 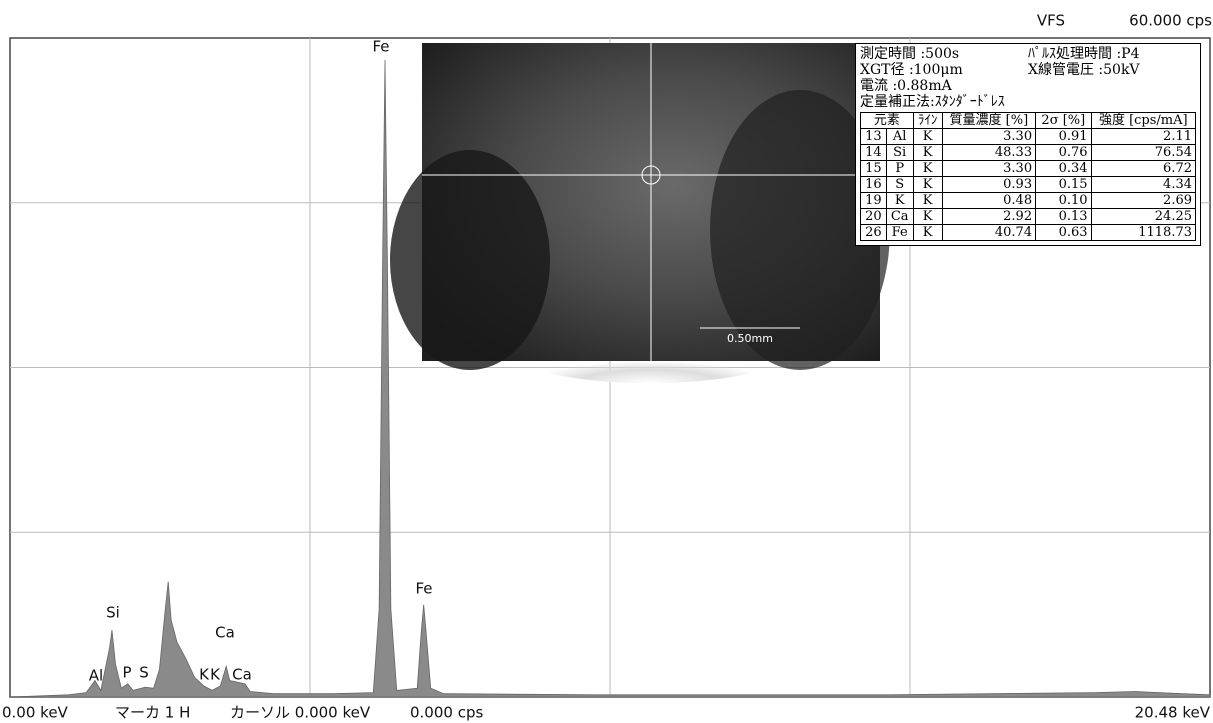 I want to click on result-cell: 0.13, so click(x=1063, y=216).